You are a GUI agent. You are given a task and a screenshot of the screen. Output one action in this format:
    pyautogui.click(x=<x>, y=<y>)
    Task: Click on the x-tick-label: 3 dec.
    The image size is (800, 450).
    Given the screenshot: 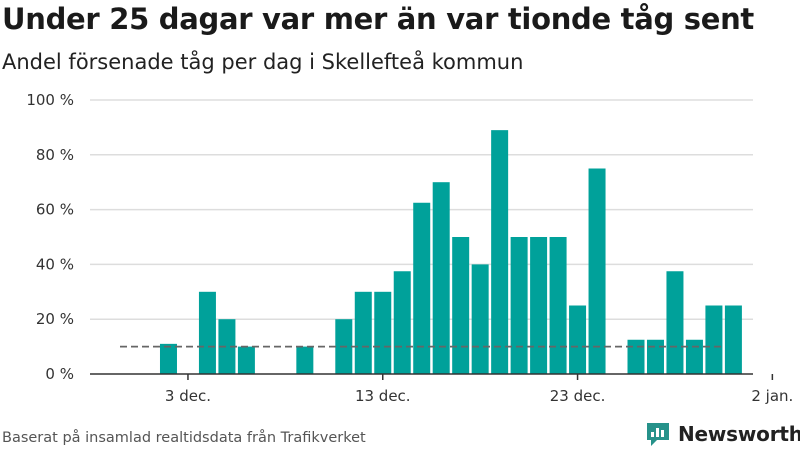 What is the action you would take?
    pyautogui.click(x=188, y=396)
    